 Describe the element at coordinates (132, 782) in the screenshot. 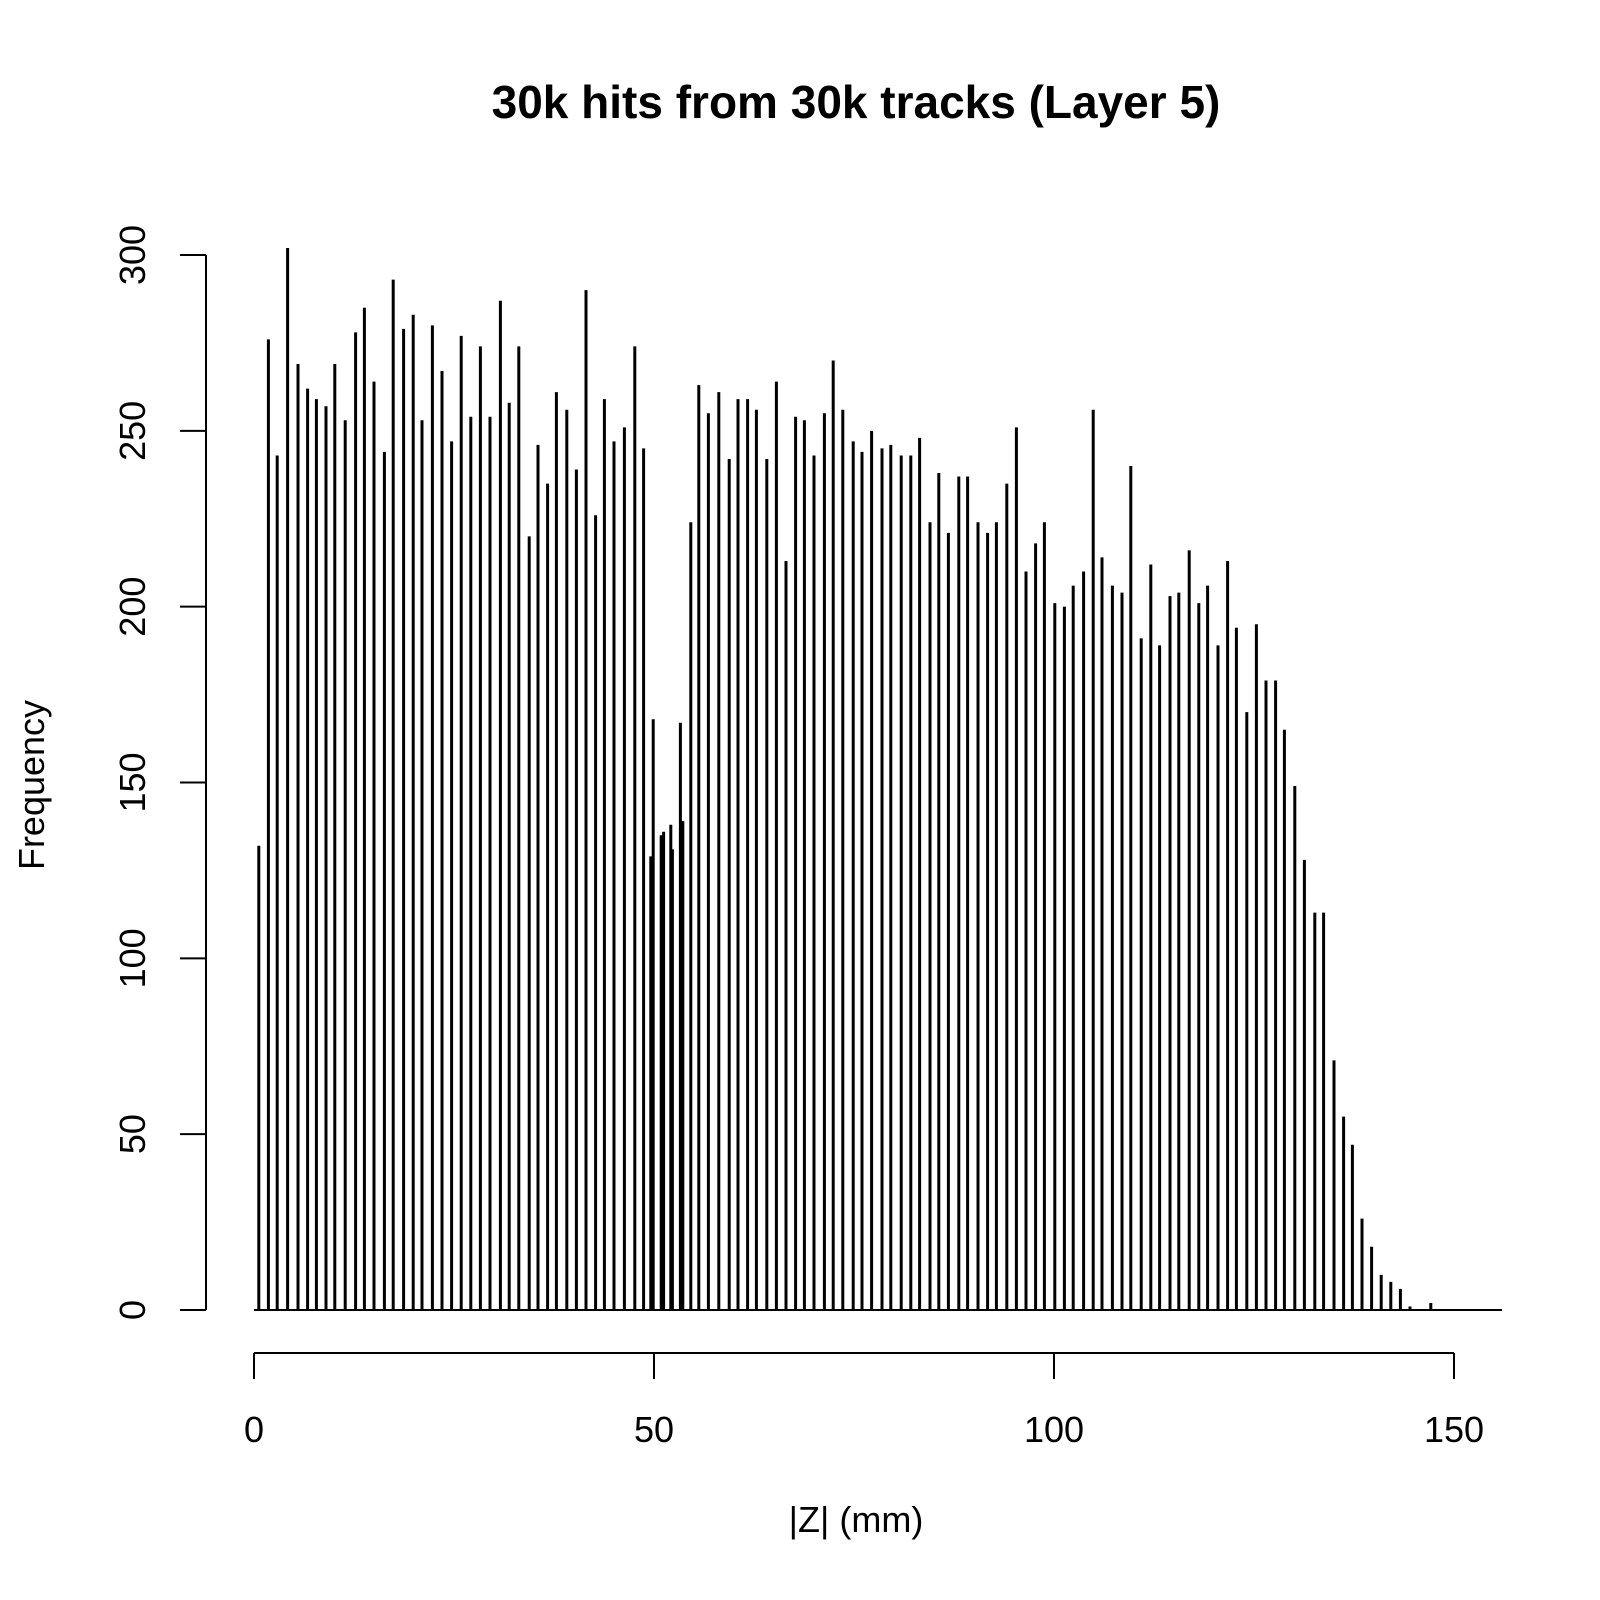

I see `y-tick-label: 150` at that location.